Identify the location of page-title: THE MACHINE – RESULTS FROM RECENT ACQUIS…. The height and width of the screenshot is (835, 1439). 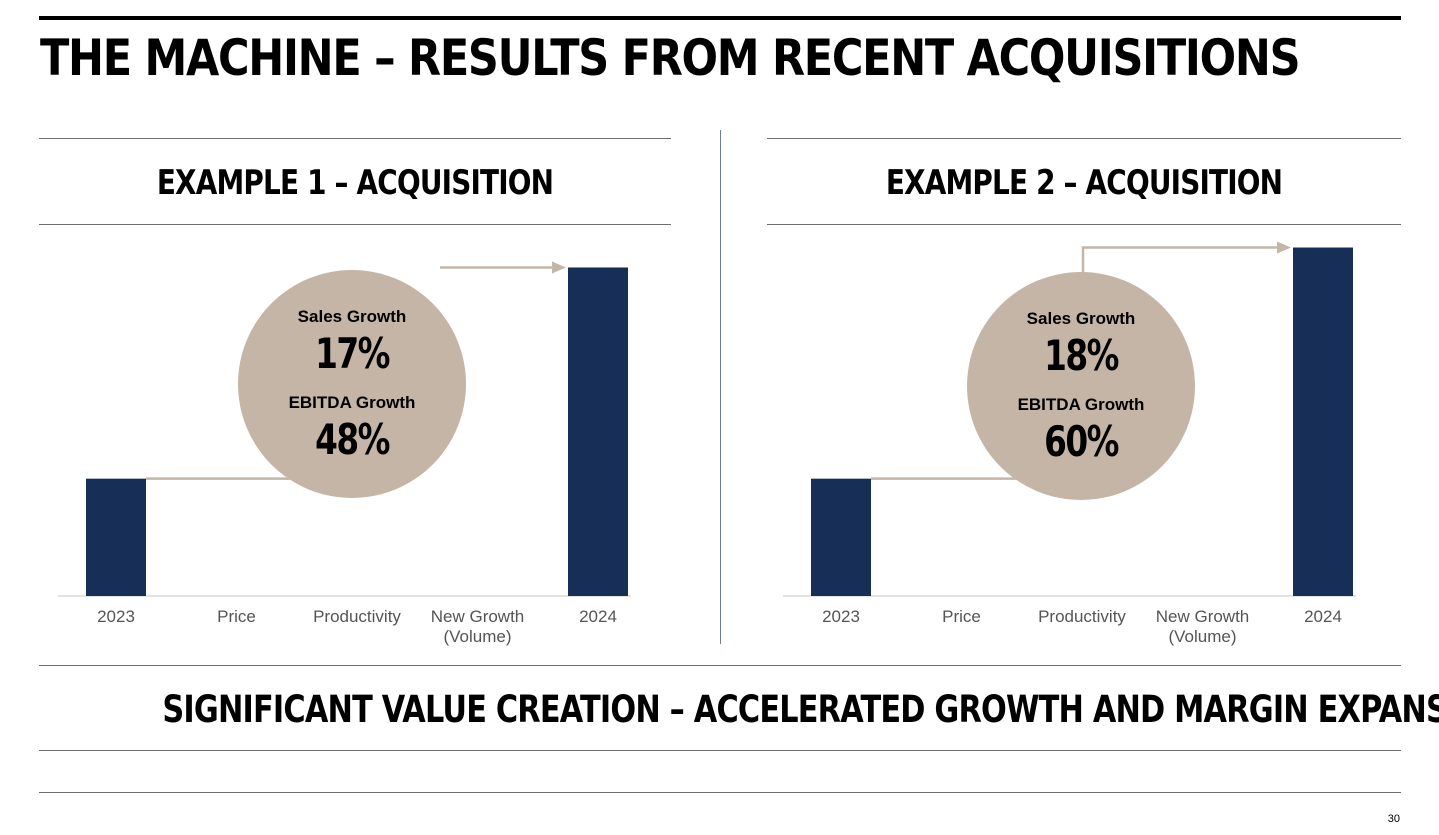
(670, 58).